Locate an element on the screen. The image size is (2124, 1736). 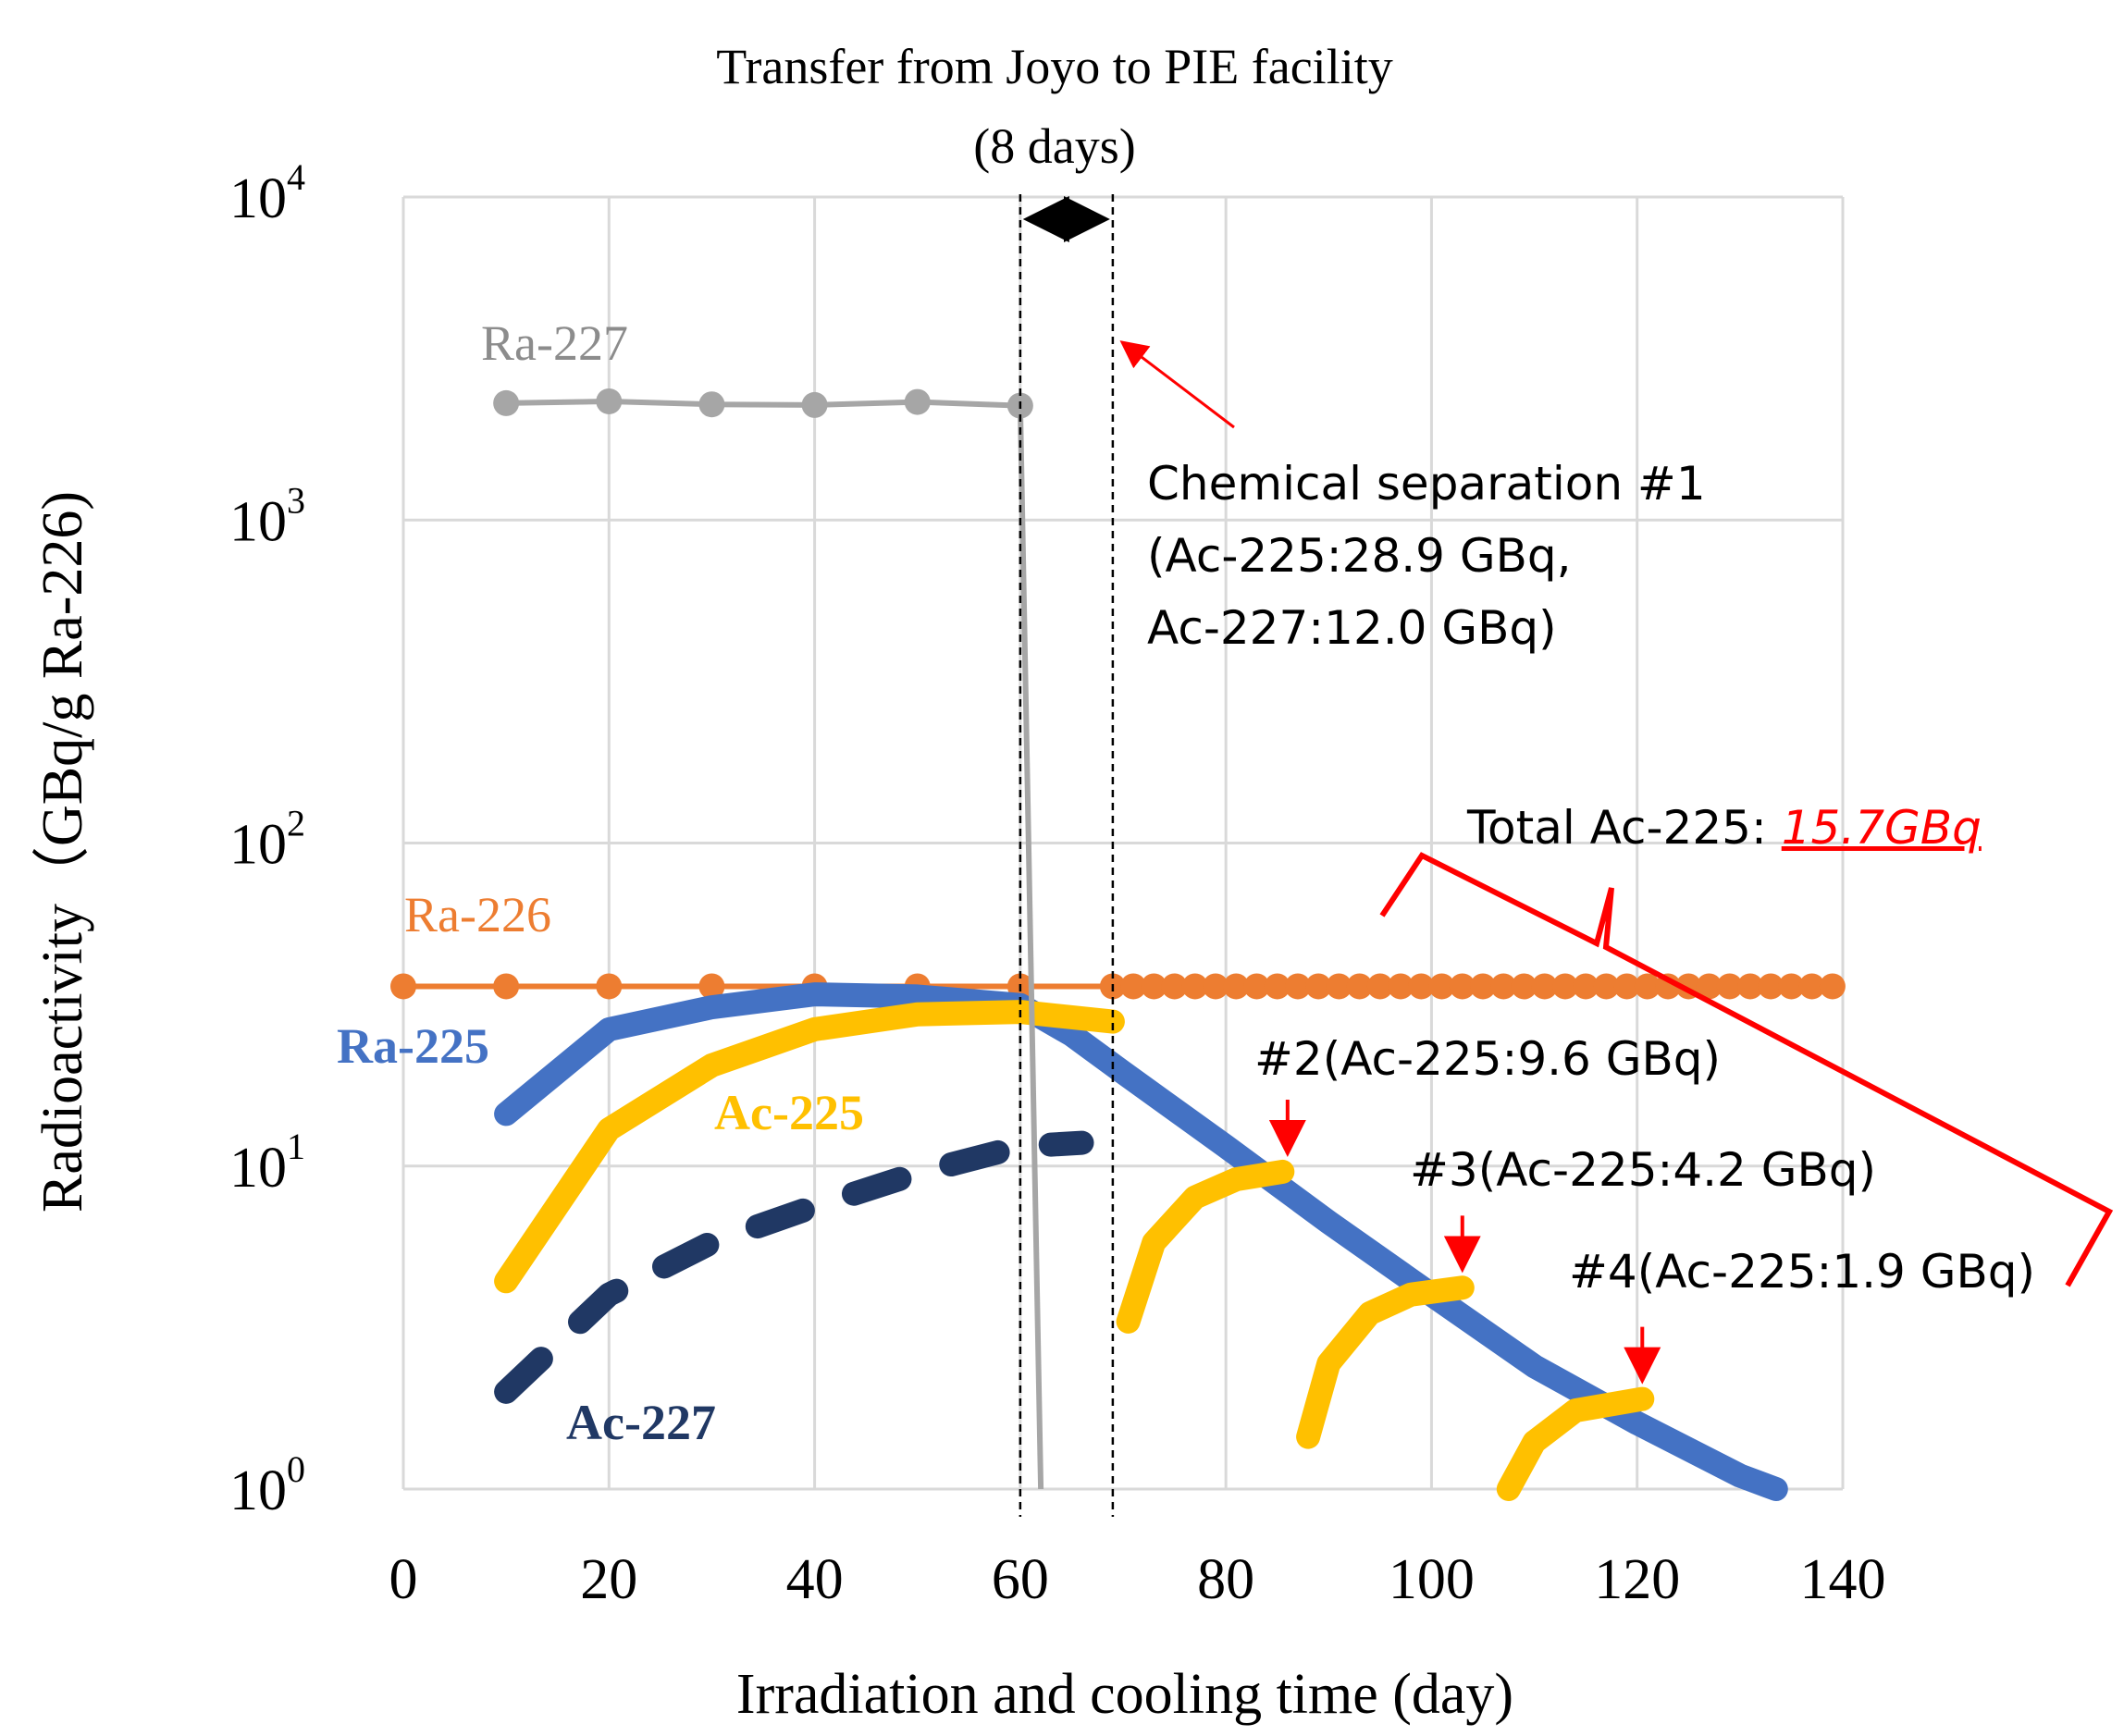
x-tick-label: 80 is located at coordinates (1225, 1579).